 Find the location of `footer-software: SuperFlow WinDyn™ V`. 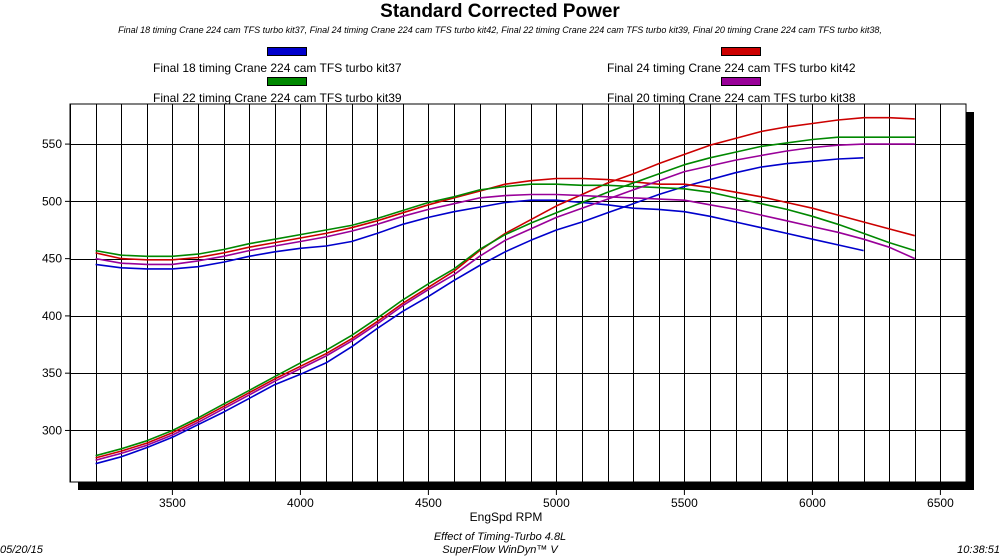

footer-software: SuperFlow WinDyn™ V is located at coordinates (500, 550).